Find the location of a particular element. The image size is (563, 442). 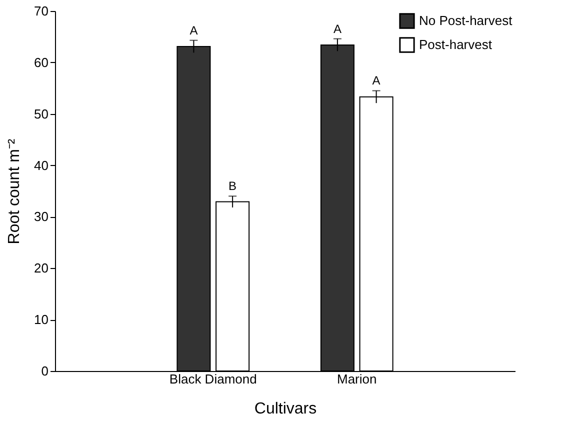

data-label: B is located at coordinates (232, 186).